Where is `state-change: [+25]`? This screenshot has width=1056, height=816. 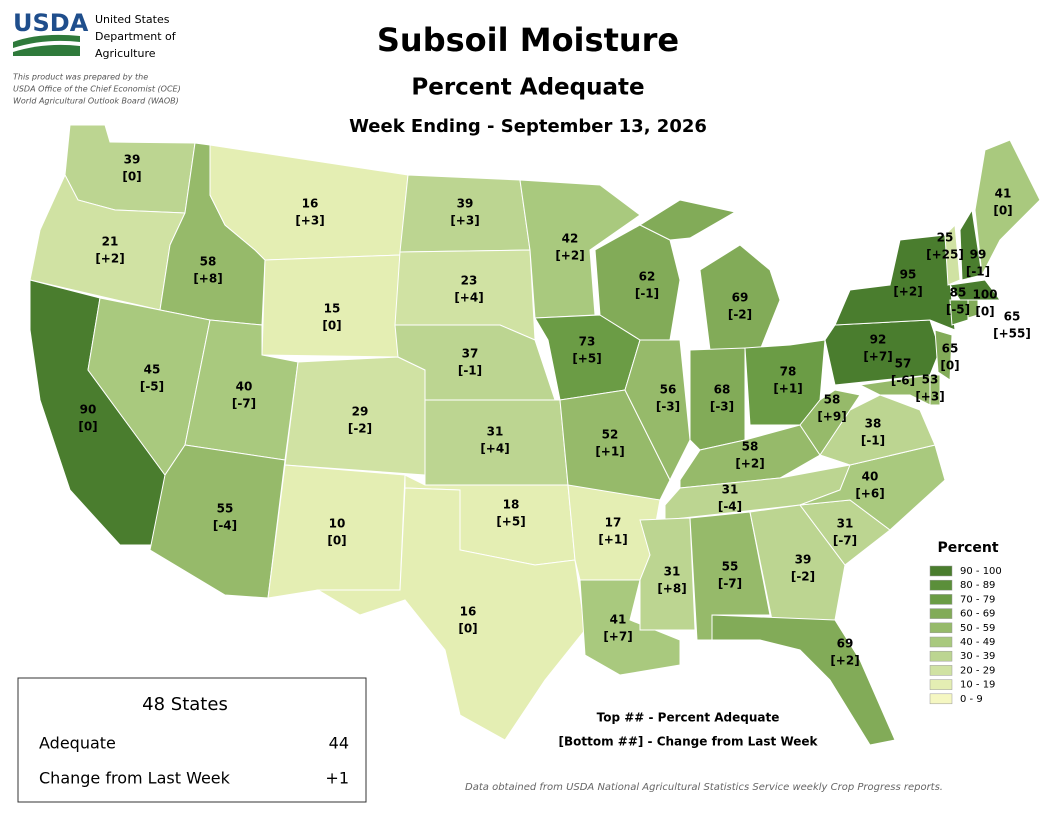
state-change: [+25] is located at coordinates (945, 255).